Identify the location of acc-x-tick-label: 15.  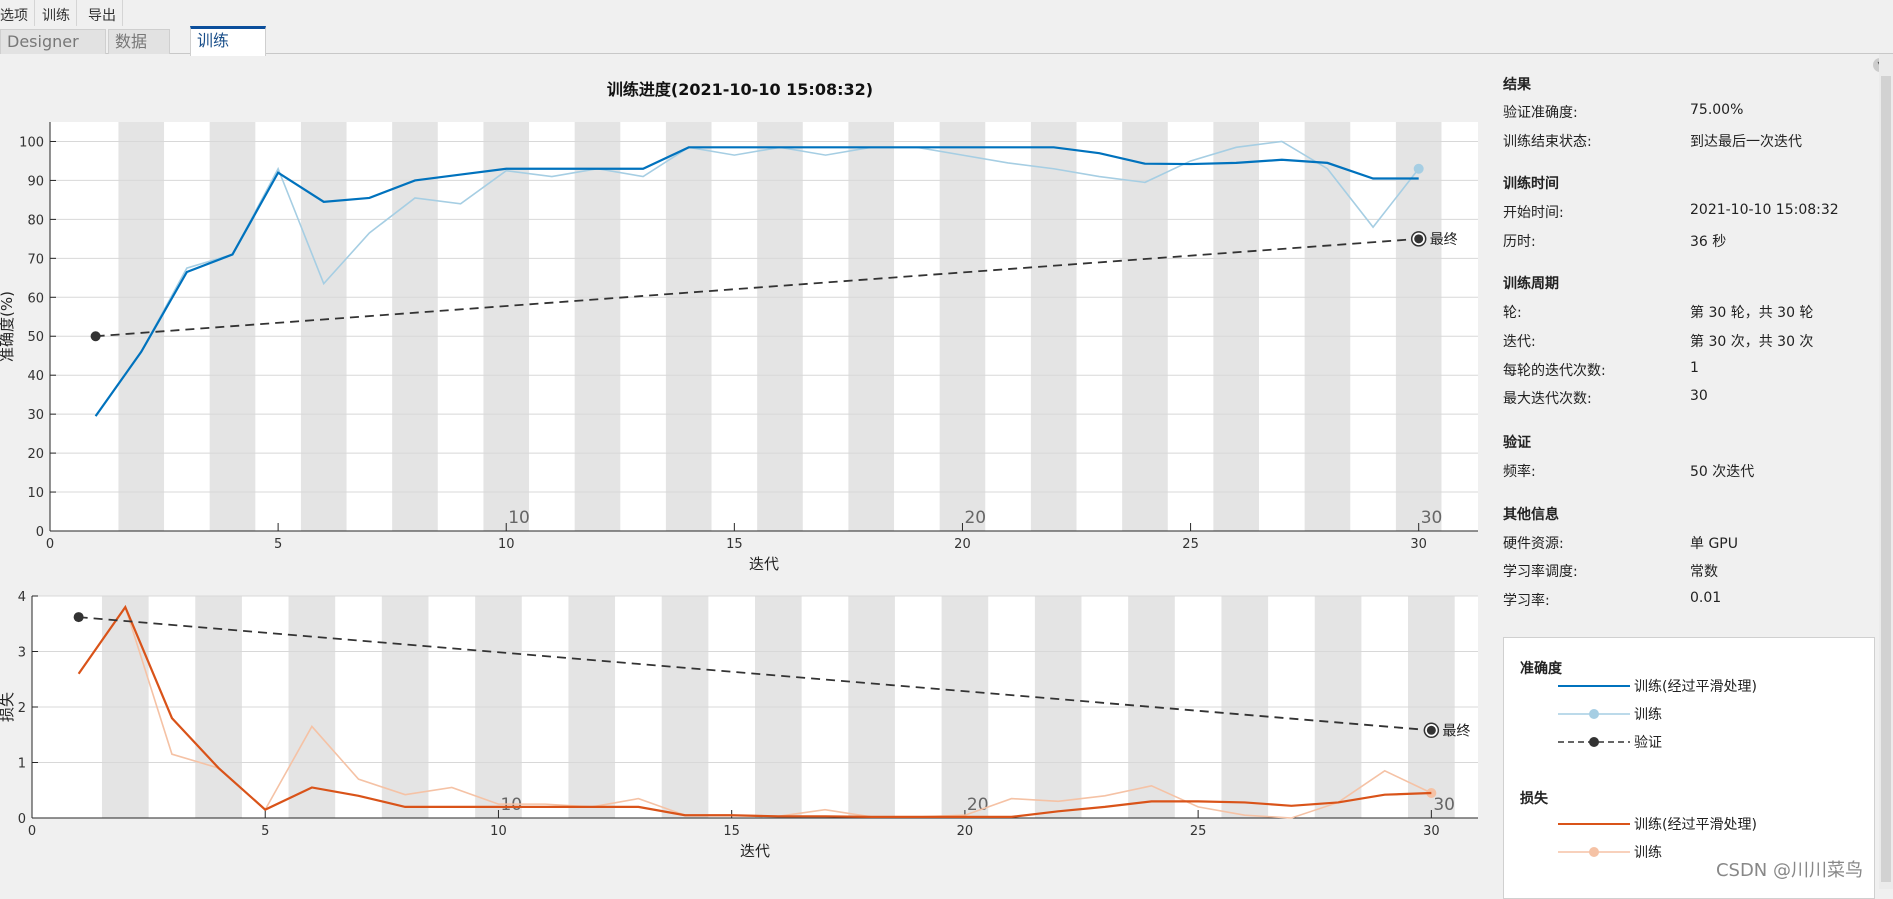
(734, 544).